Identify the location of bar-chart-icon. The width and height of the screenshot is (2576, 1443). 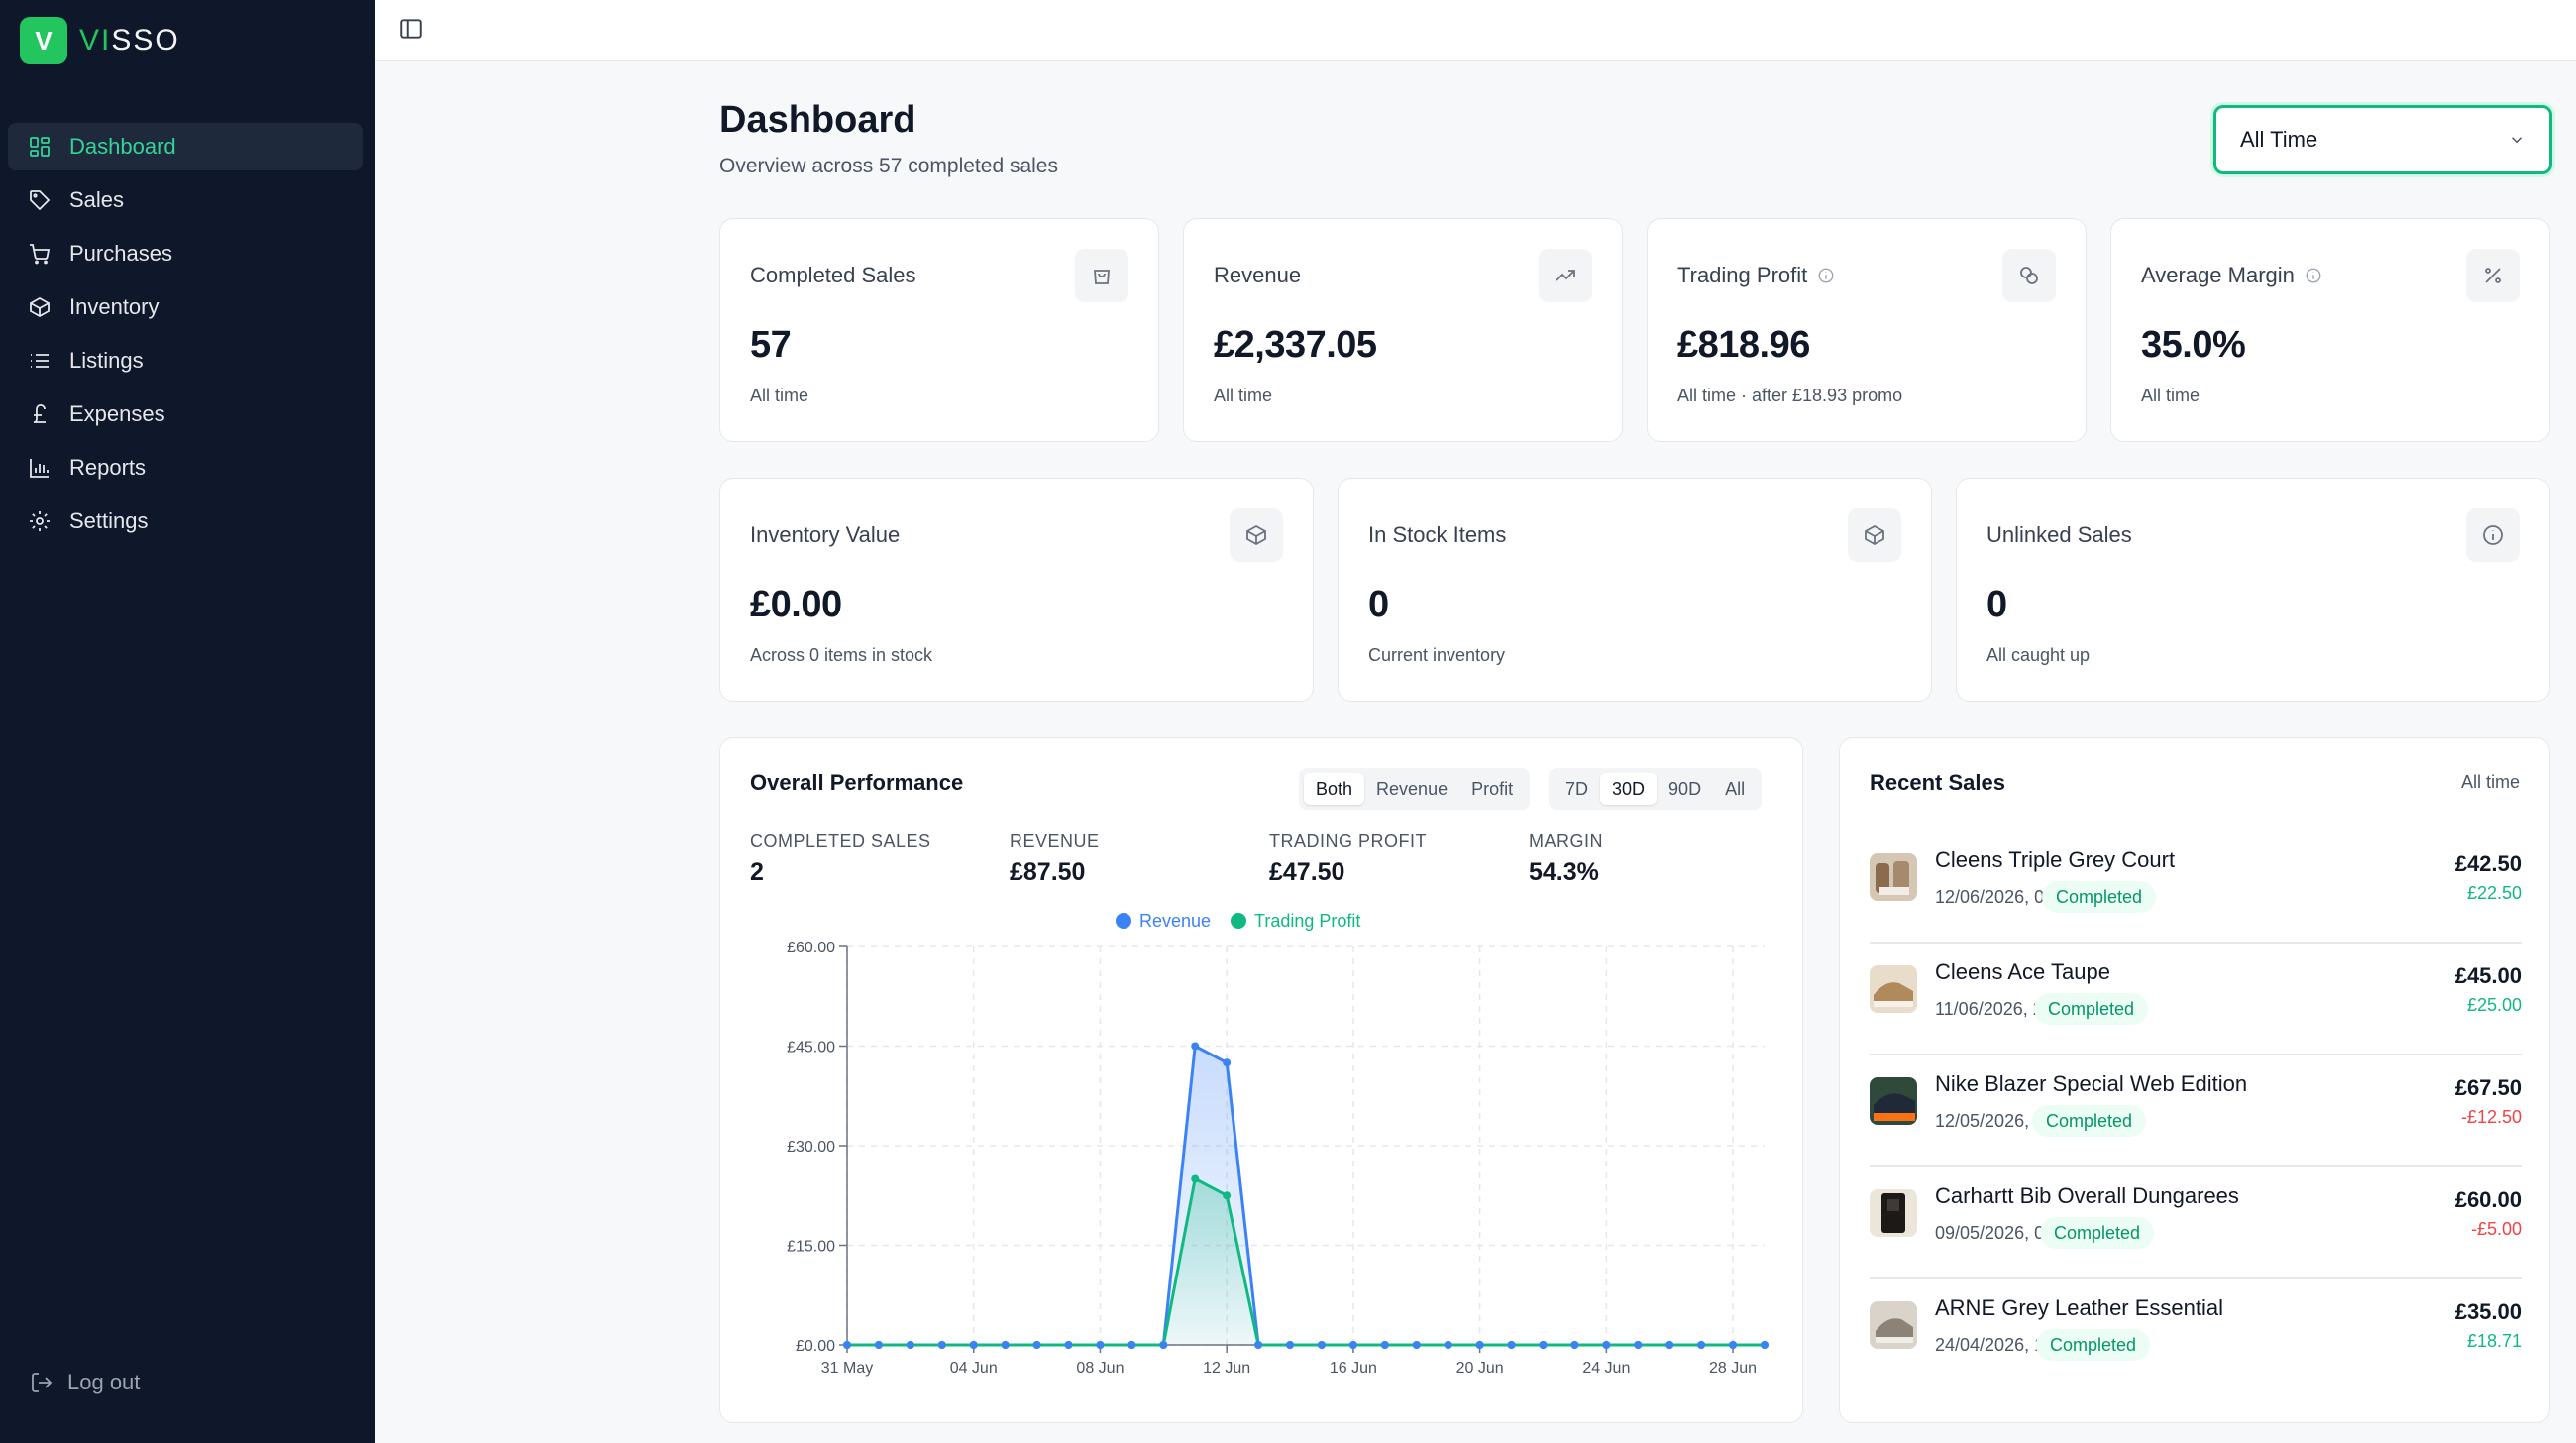
(39, 468).